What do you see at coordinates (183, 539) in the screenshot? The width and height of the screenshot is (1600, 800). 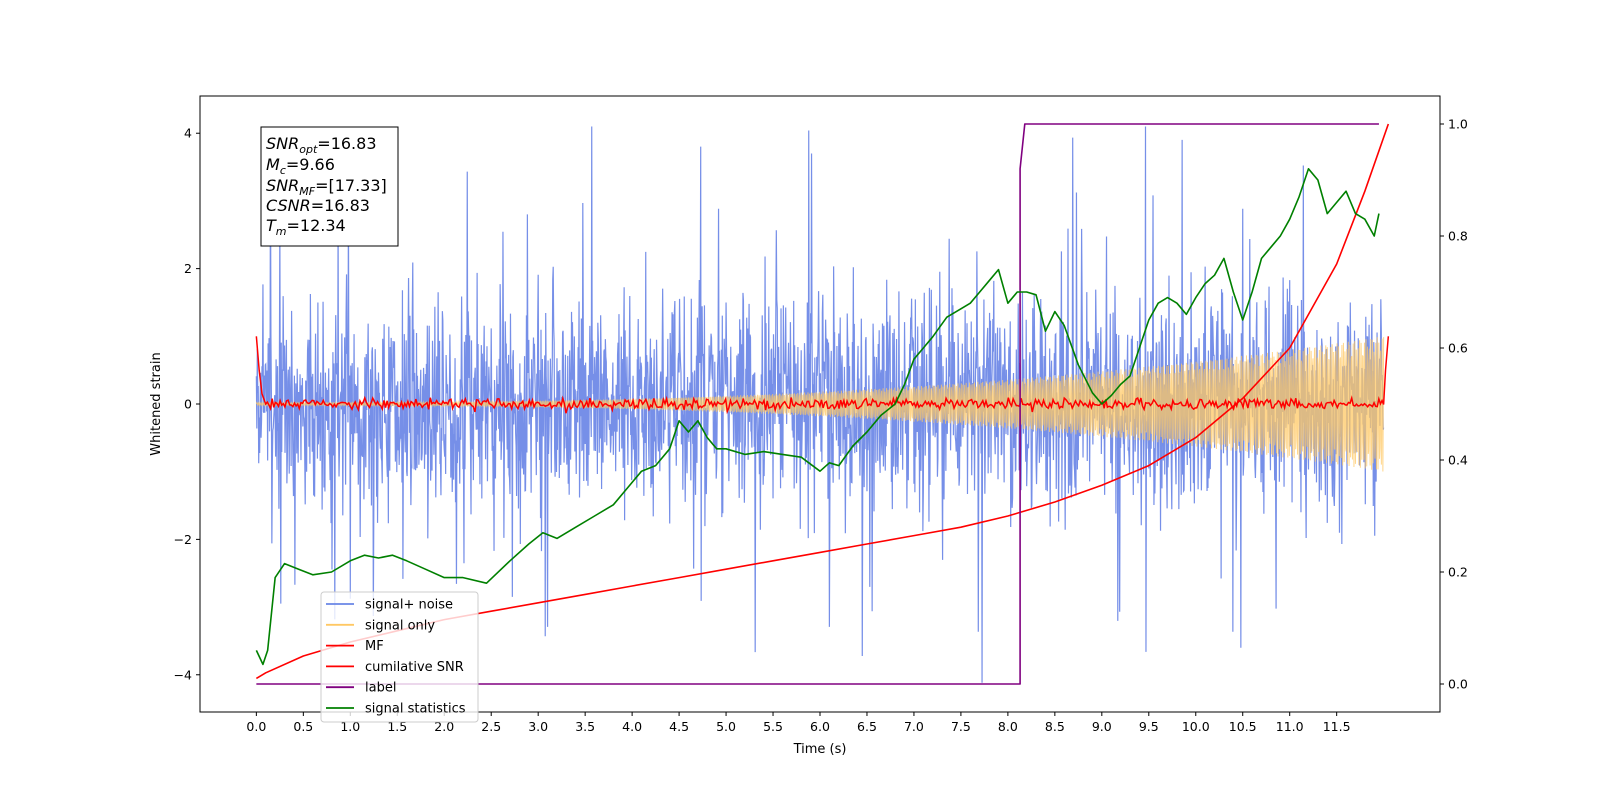 I see `y-tick-label: −2` at bounding box center [183, 539].